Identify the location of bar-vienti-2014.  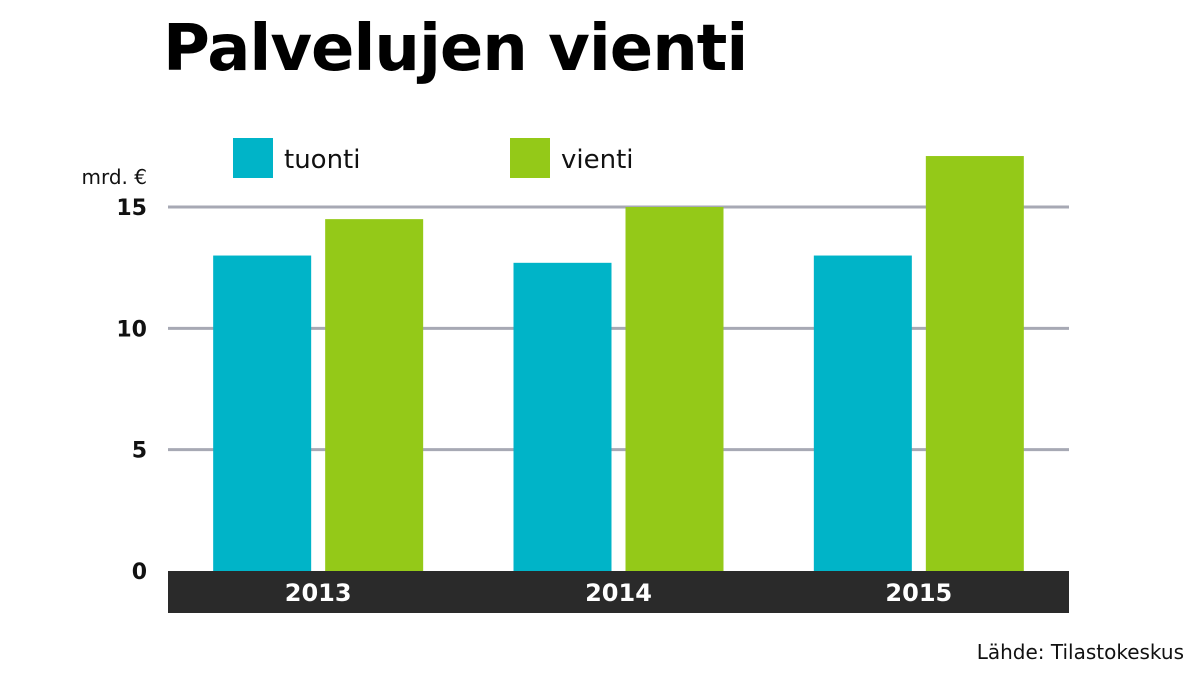
(674, 389).